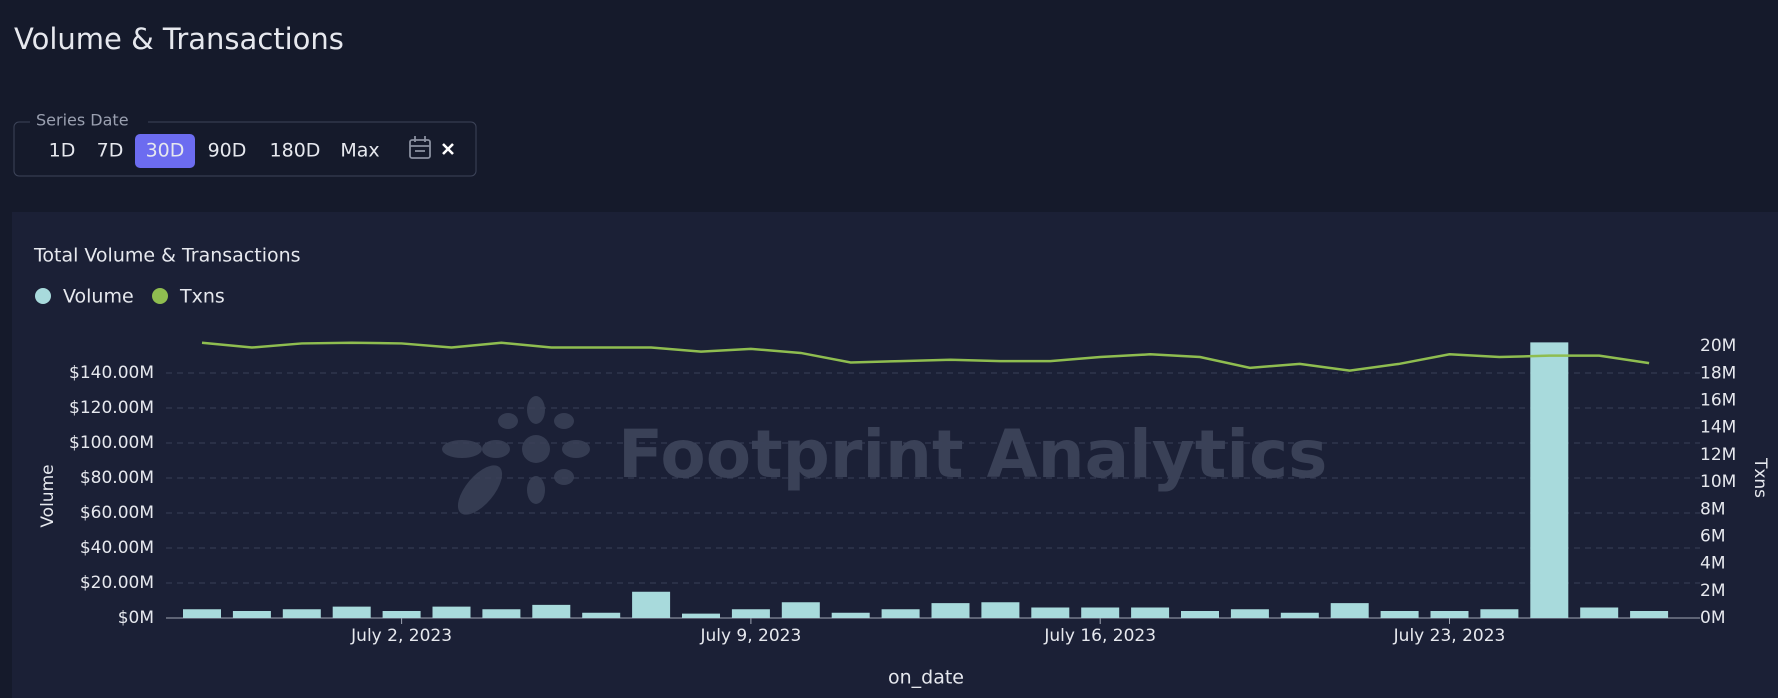 The width and height of the screenshot is (1778, 698). I want to click on y2-tick-label: 4M, so click(1712, 564).